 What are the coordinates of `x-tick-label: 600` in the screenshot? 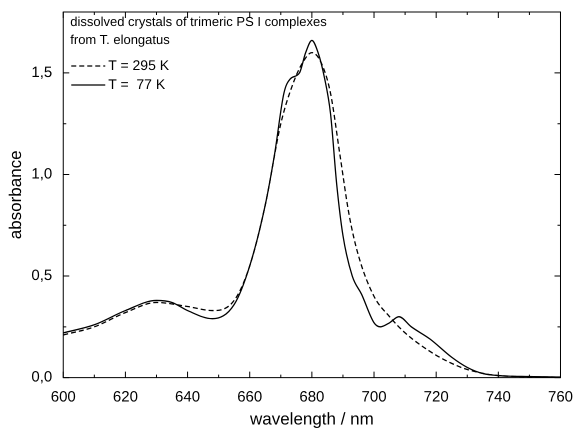 It's located at (63, 397).